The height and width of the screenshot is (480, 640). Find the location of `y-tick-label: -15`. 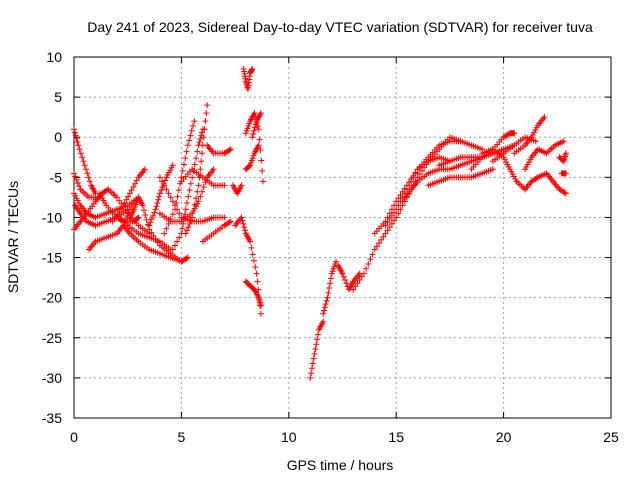

y-tick-label: -15 is located at coordinates (52, 258).